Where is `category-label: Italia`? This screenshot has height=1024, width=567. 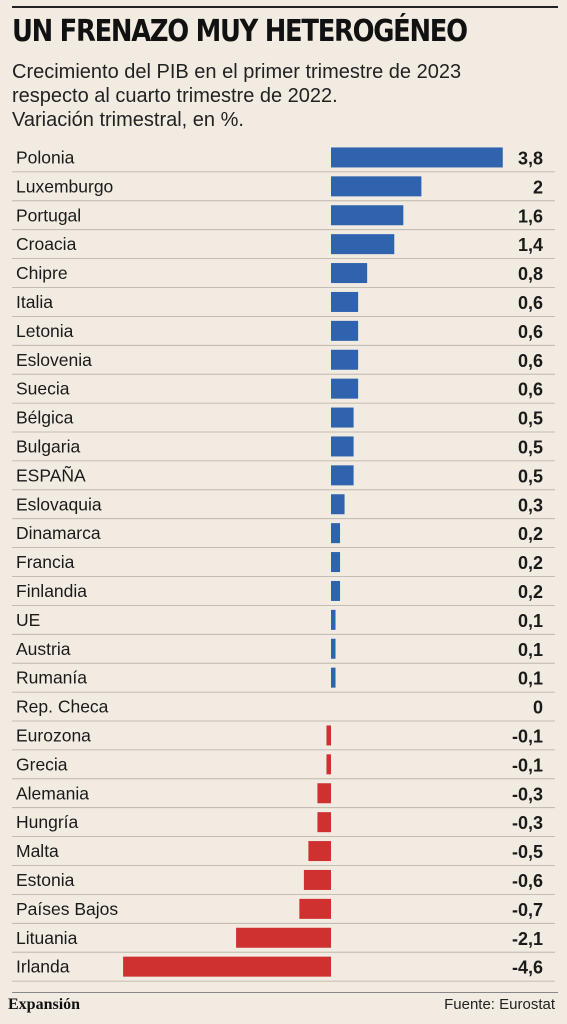 category-label: Italia is located at coordinates (34, 302).